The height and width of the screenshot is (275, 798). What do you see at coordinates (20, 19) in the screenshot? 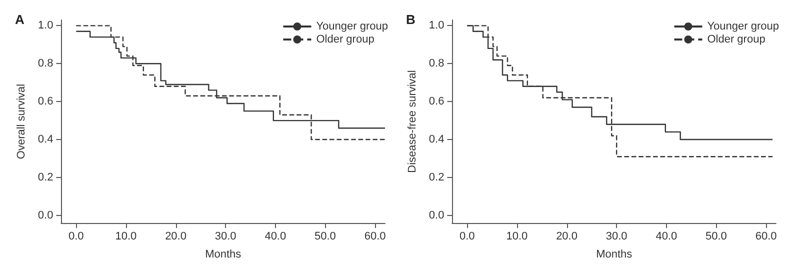
I see `chart-title: A` at bounding box center [20, 19].